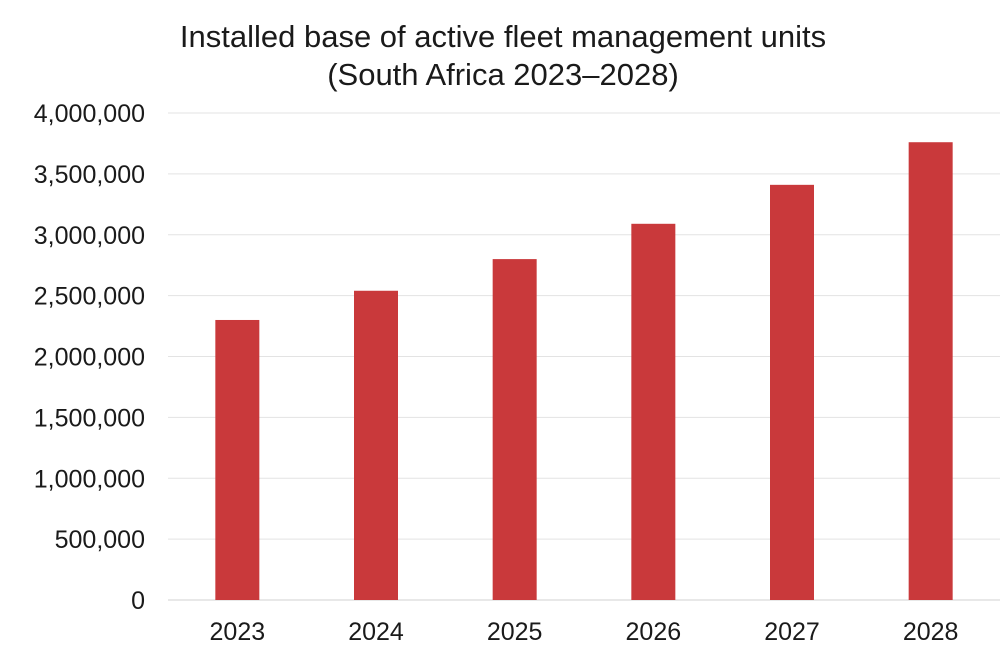 This screenshot has width=1008, height=670. What do you see at coordinates (138, 601) in the screenshot?
I see `y-tick-label: 0` at bounding box center [138, 601].